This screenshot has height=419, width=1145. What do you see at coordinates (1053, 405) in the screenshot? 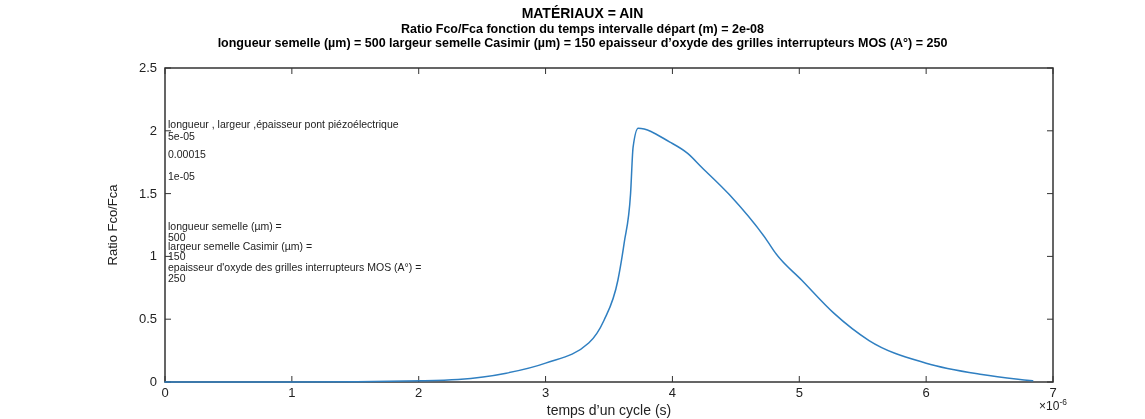
I see `text: ×10$^{-6}$` at bounding box center [1053, 405].